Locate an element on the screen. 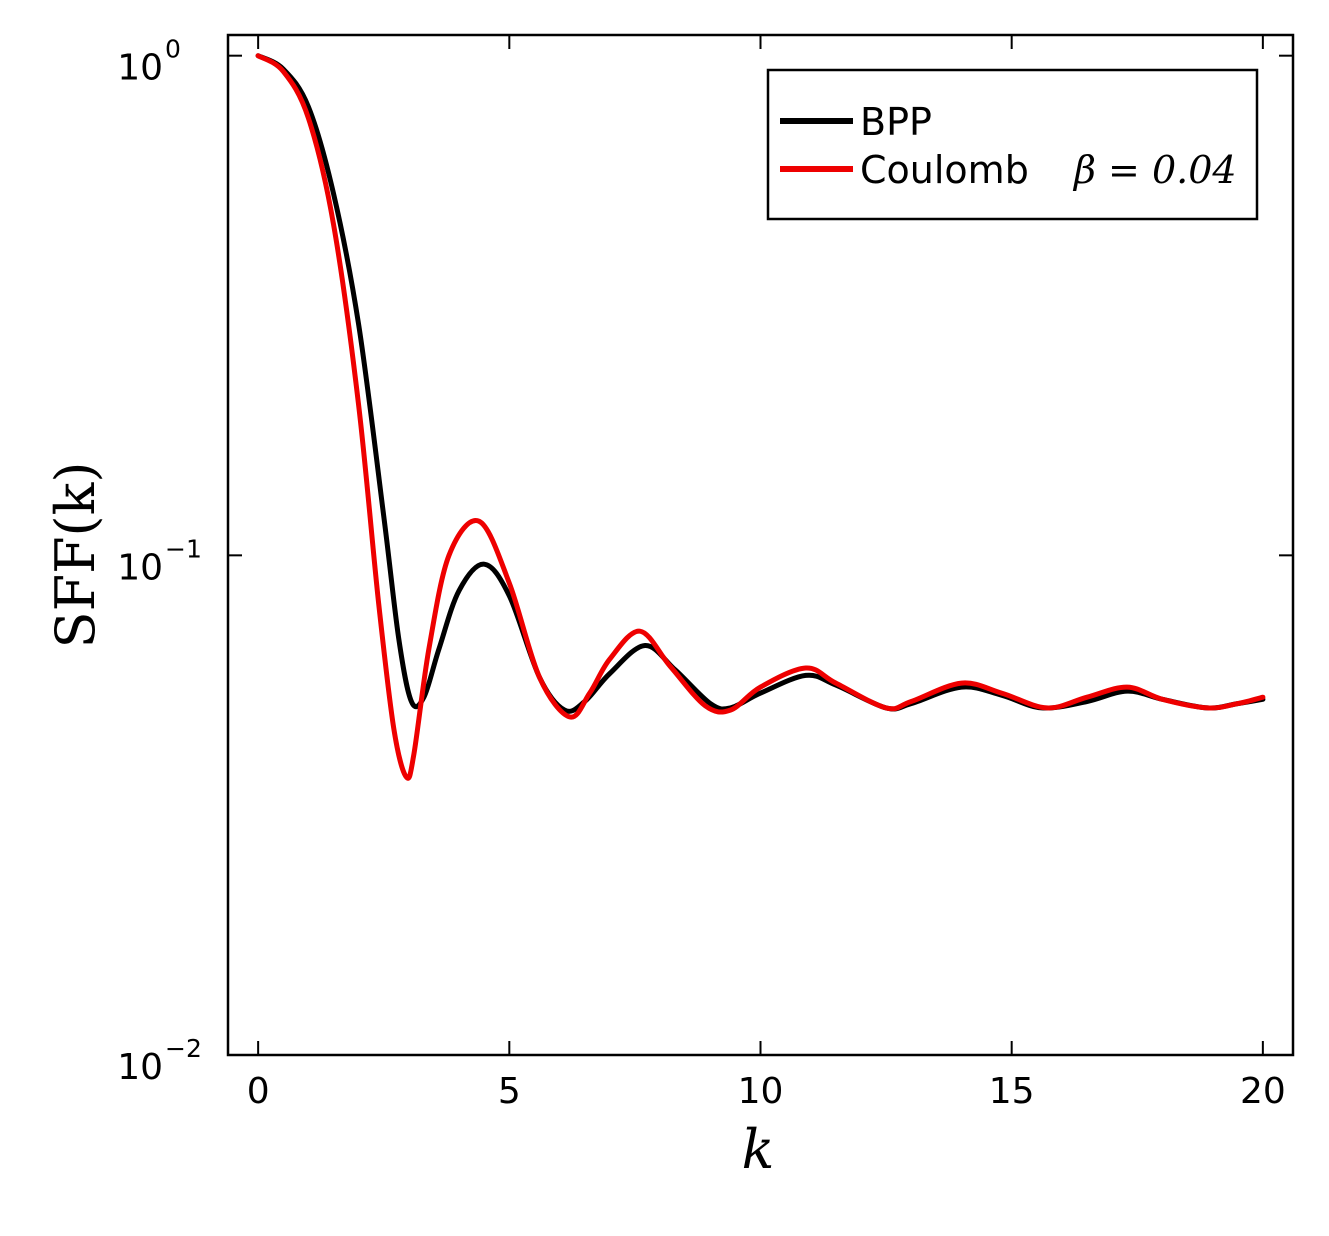 The width and height of the screenshot is (1329, 1236). legend: BPP Coulomb β = 0.04 is located at coordinates (1012, 144).